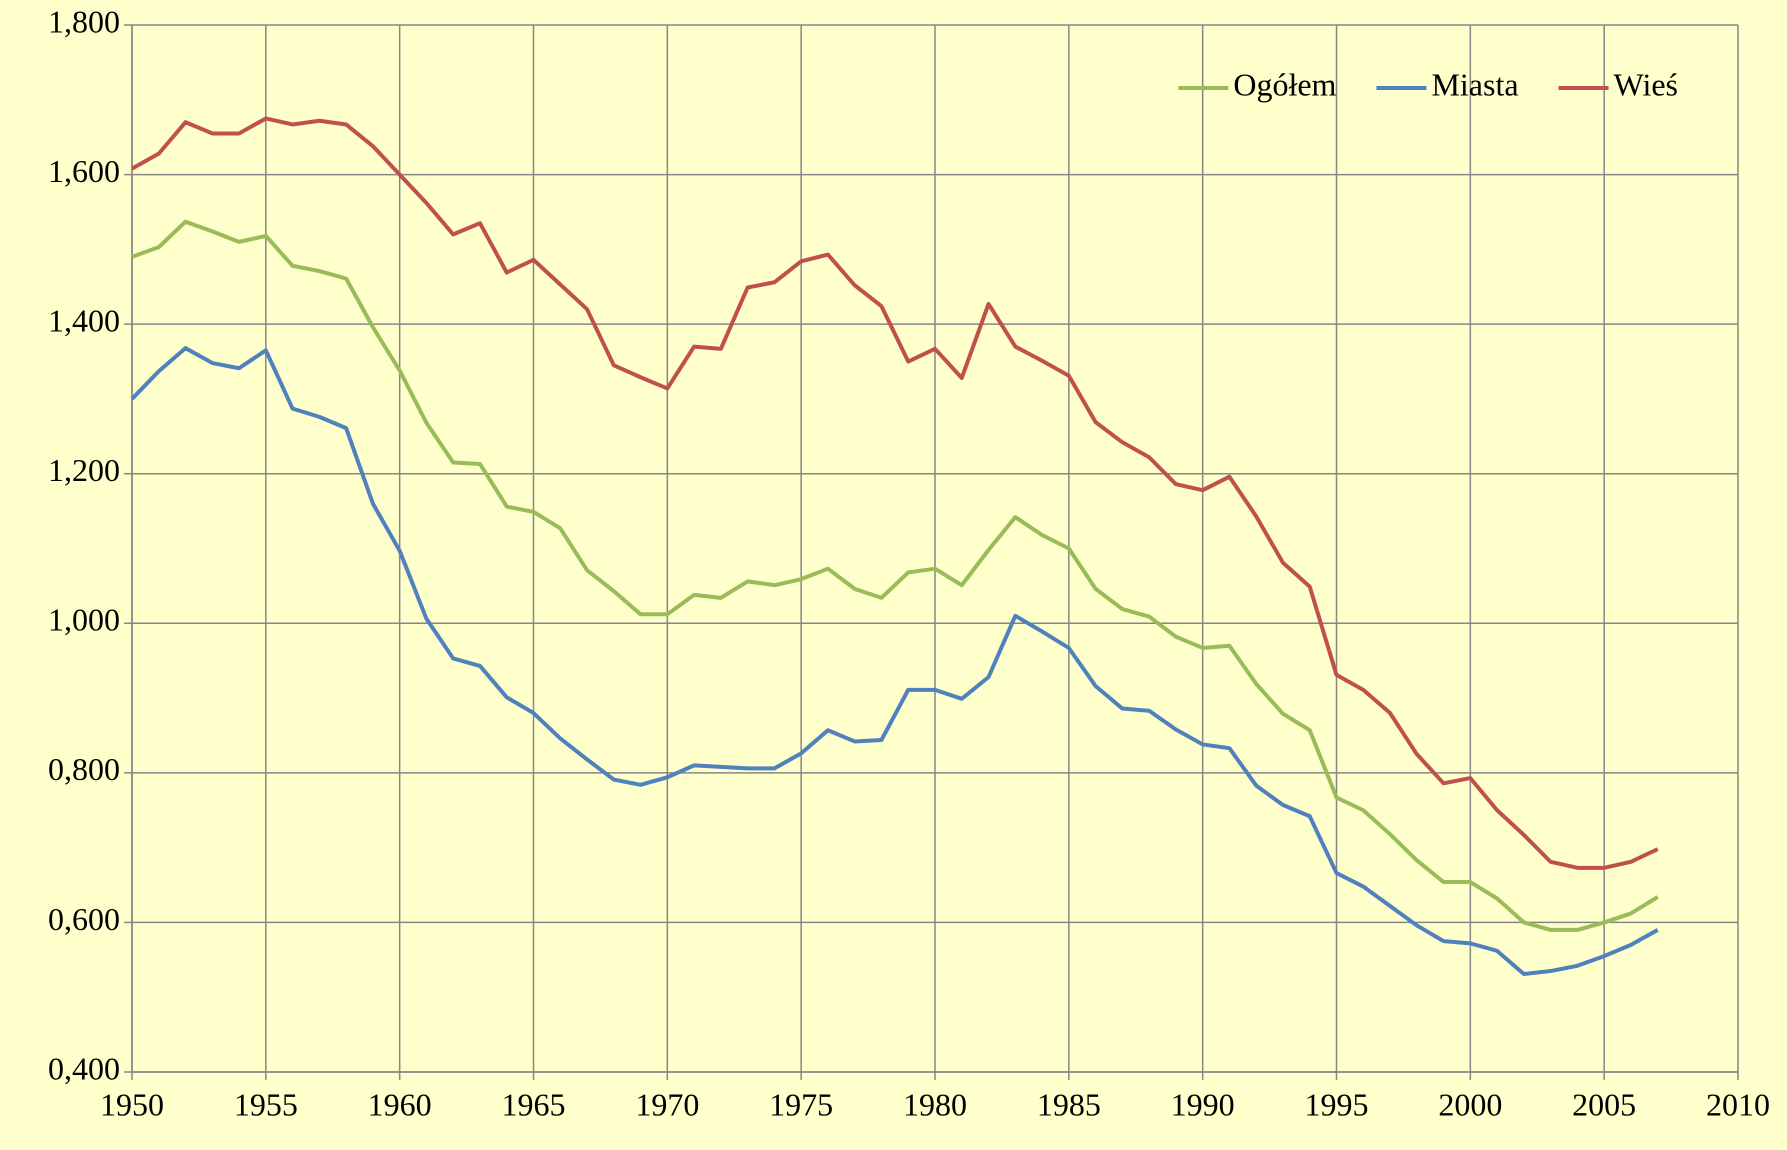  I want to click on y-tick-label: 1,000, so click(84, 620).